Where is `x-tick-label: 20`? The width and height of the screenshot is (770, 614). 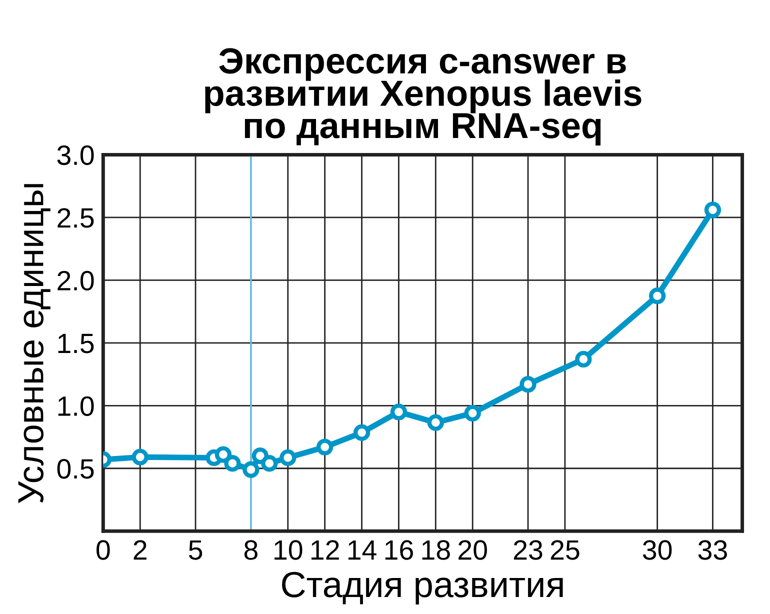 x-tick-label: 20 is located at coordinates (472, 550).